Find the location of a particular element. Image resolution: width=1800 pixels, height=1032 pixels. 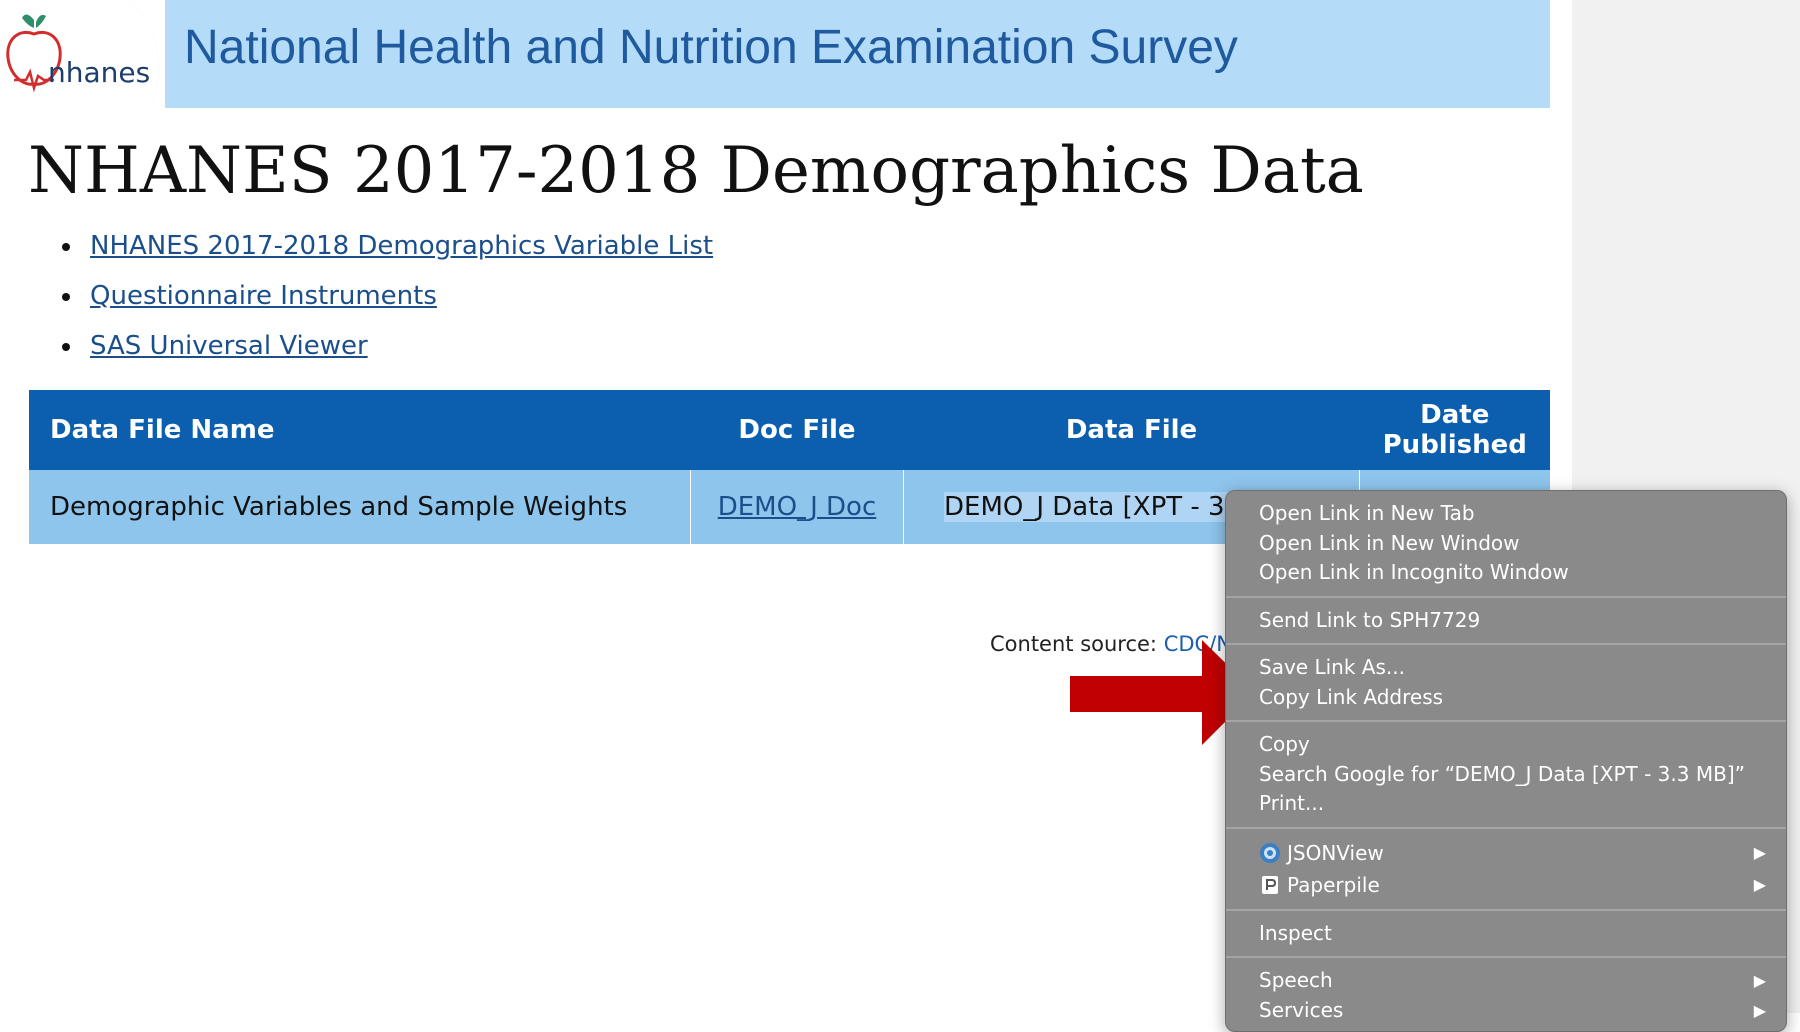

header-doc-file: Doc File is located at coordinates (797, 430).